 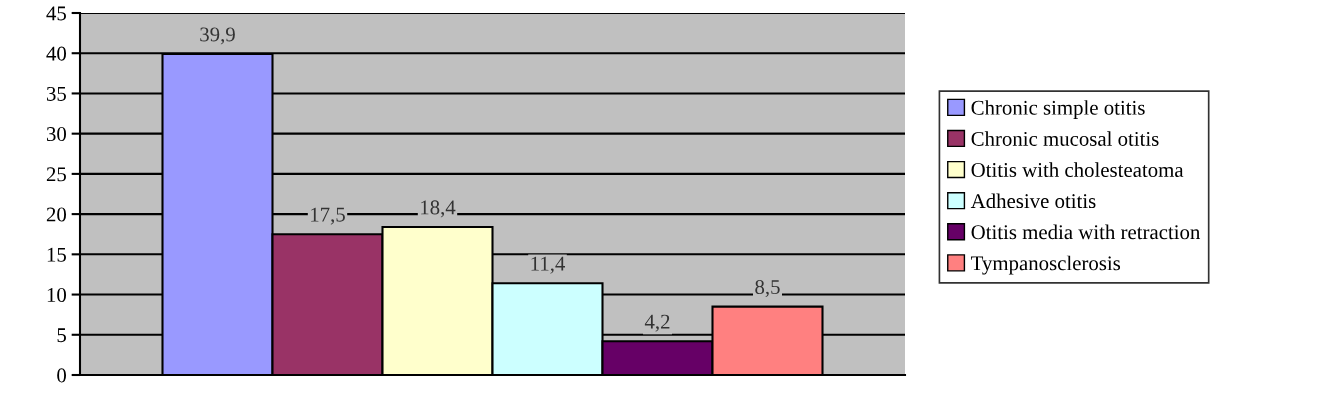 I want to click on data-label: 17,5, so click(x=328, y=216).